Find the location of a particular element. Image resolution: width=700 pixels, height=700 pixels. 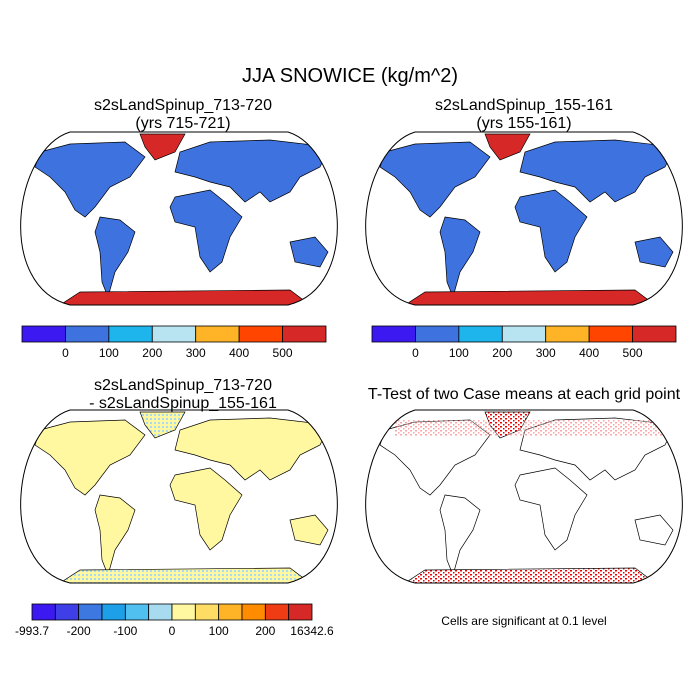

panel-title: - s2sLandSpinup_155-161 is located at coordinates (183, 403).